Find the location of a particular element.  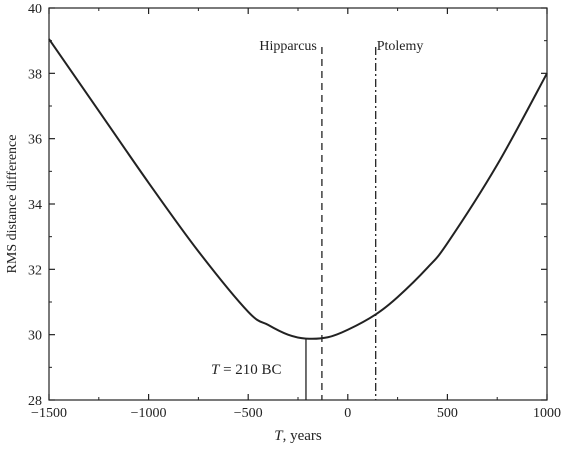

x-tick-label: 0 is located at coordinates (347, 413).